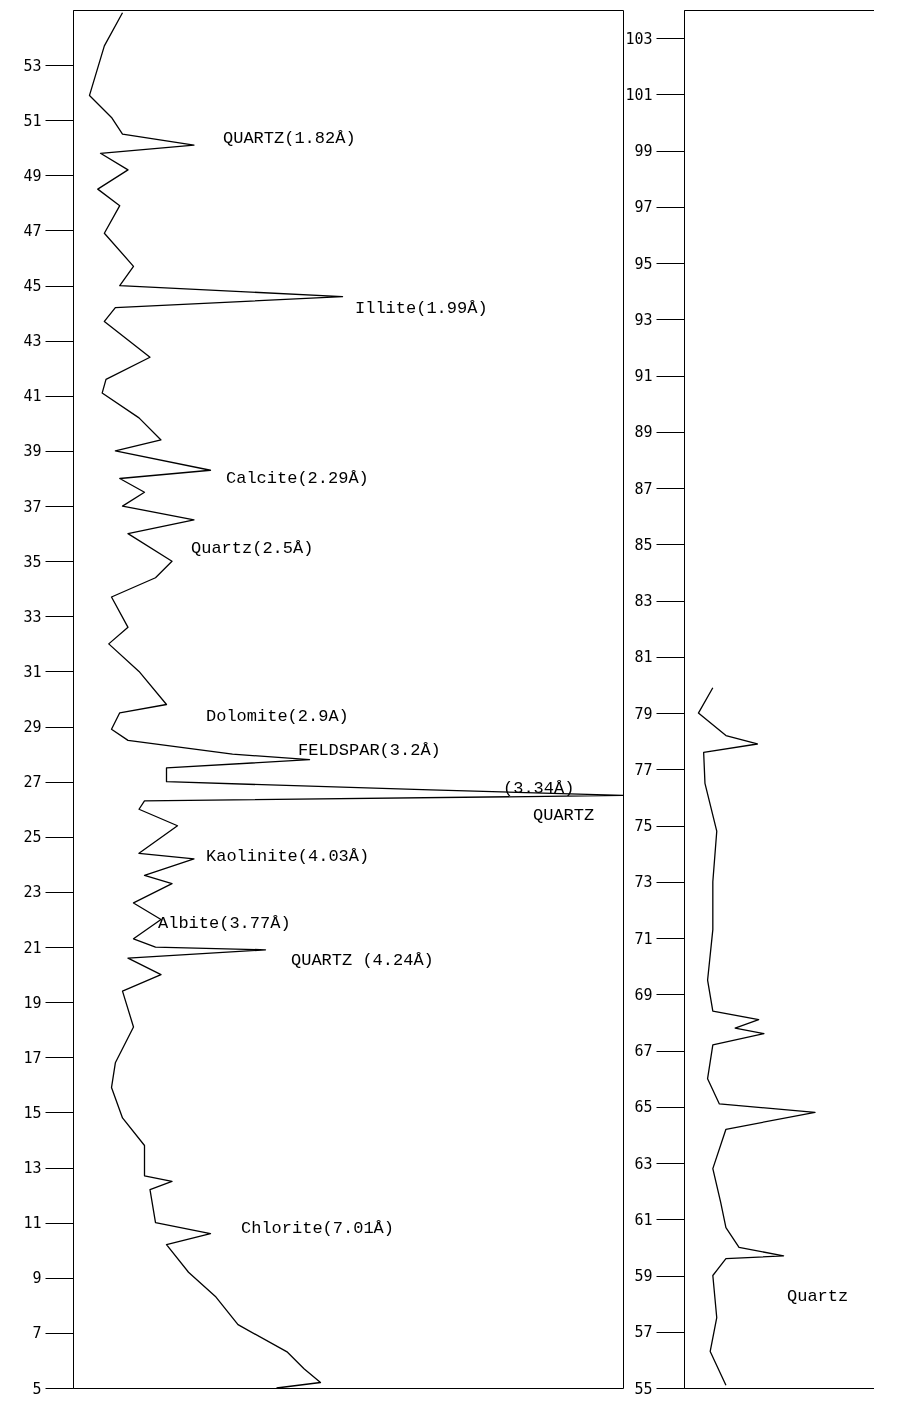 This screenshot has height=1405, width=919. I want to click on y-tick-label: 99, so click(643, 151).